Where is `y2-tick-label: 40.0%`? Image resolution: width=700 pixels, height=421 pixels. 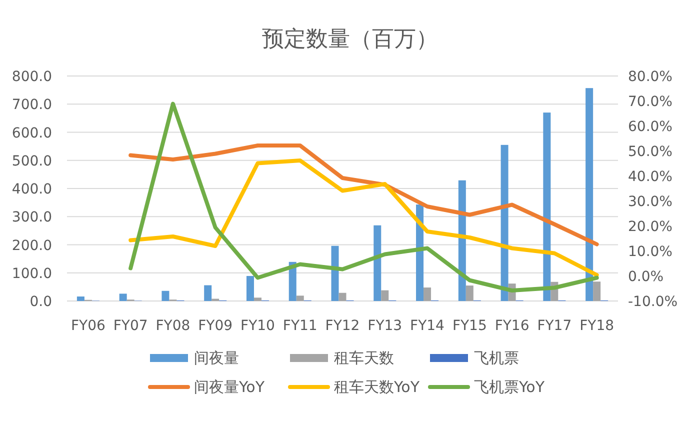 y2-tick-label: 40.0% is located at coordinates (650, 177).